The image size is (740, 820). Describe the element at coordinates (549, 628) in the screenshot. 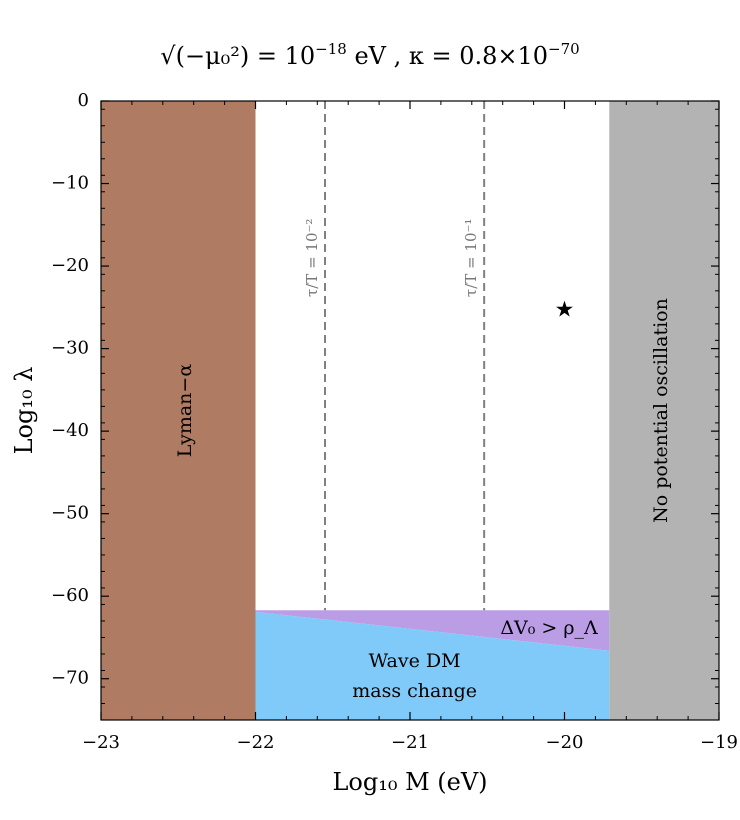

I see `region-label-delta-v0-rho-lambda: ΔV₀ > ρ_Λ` at that location.